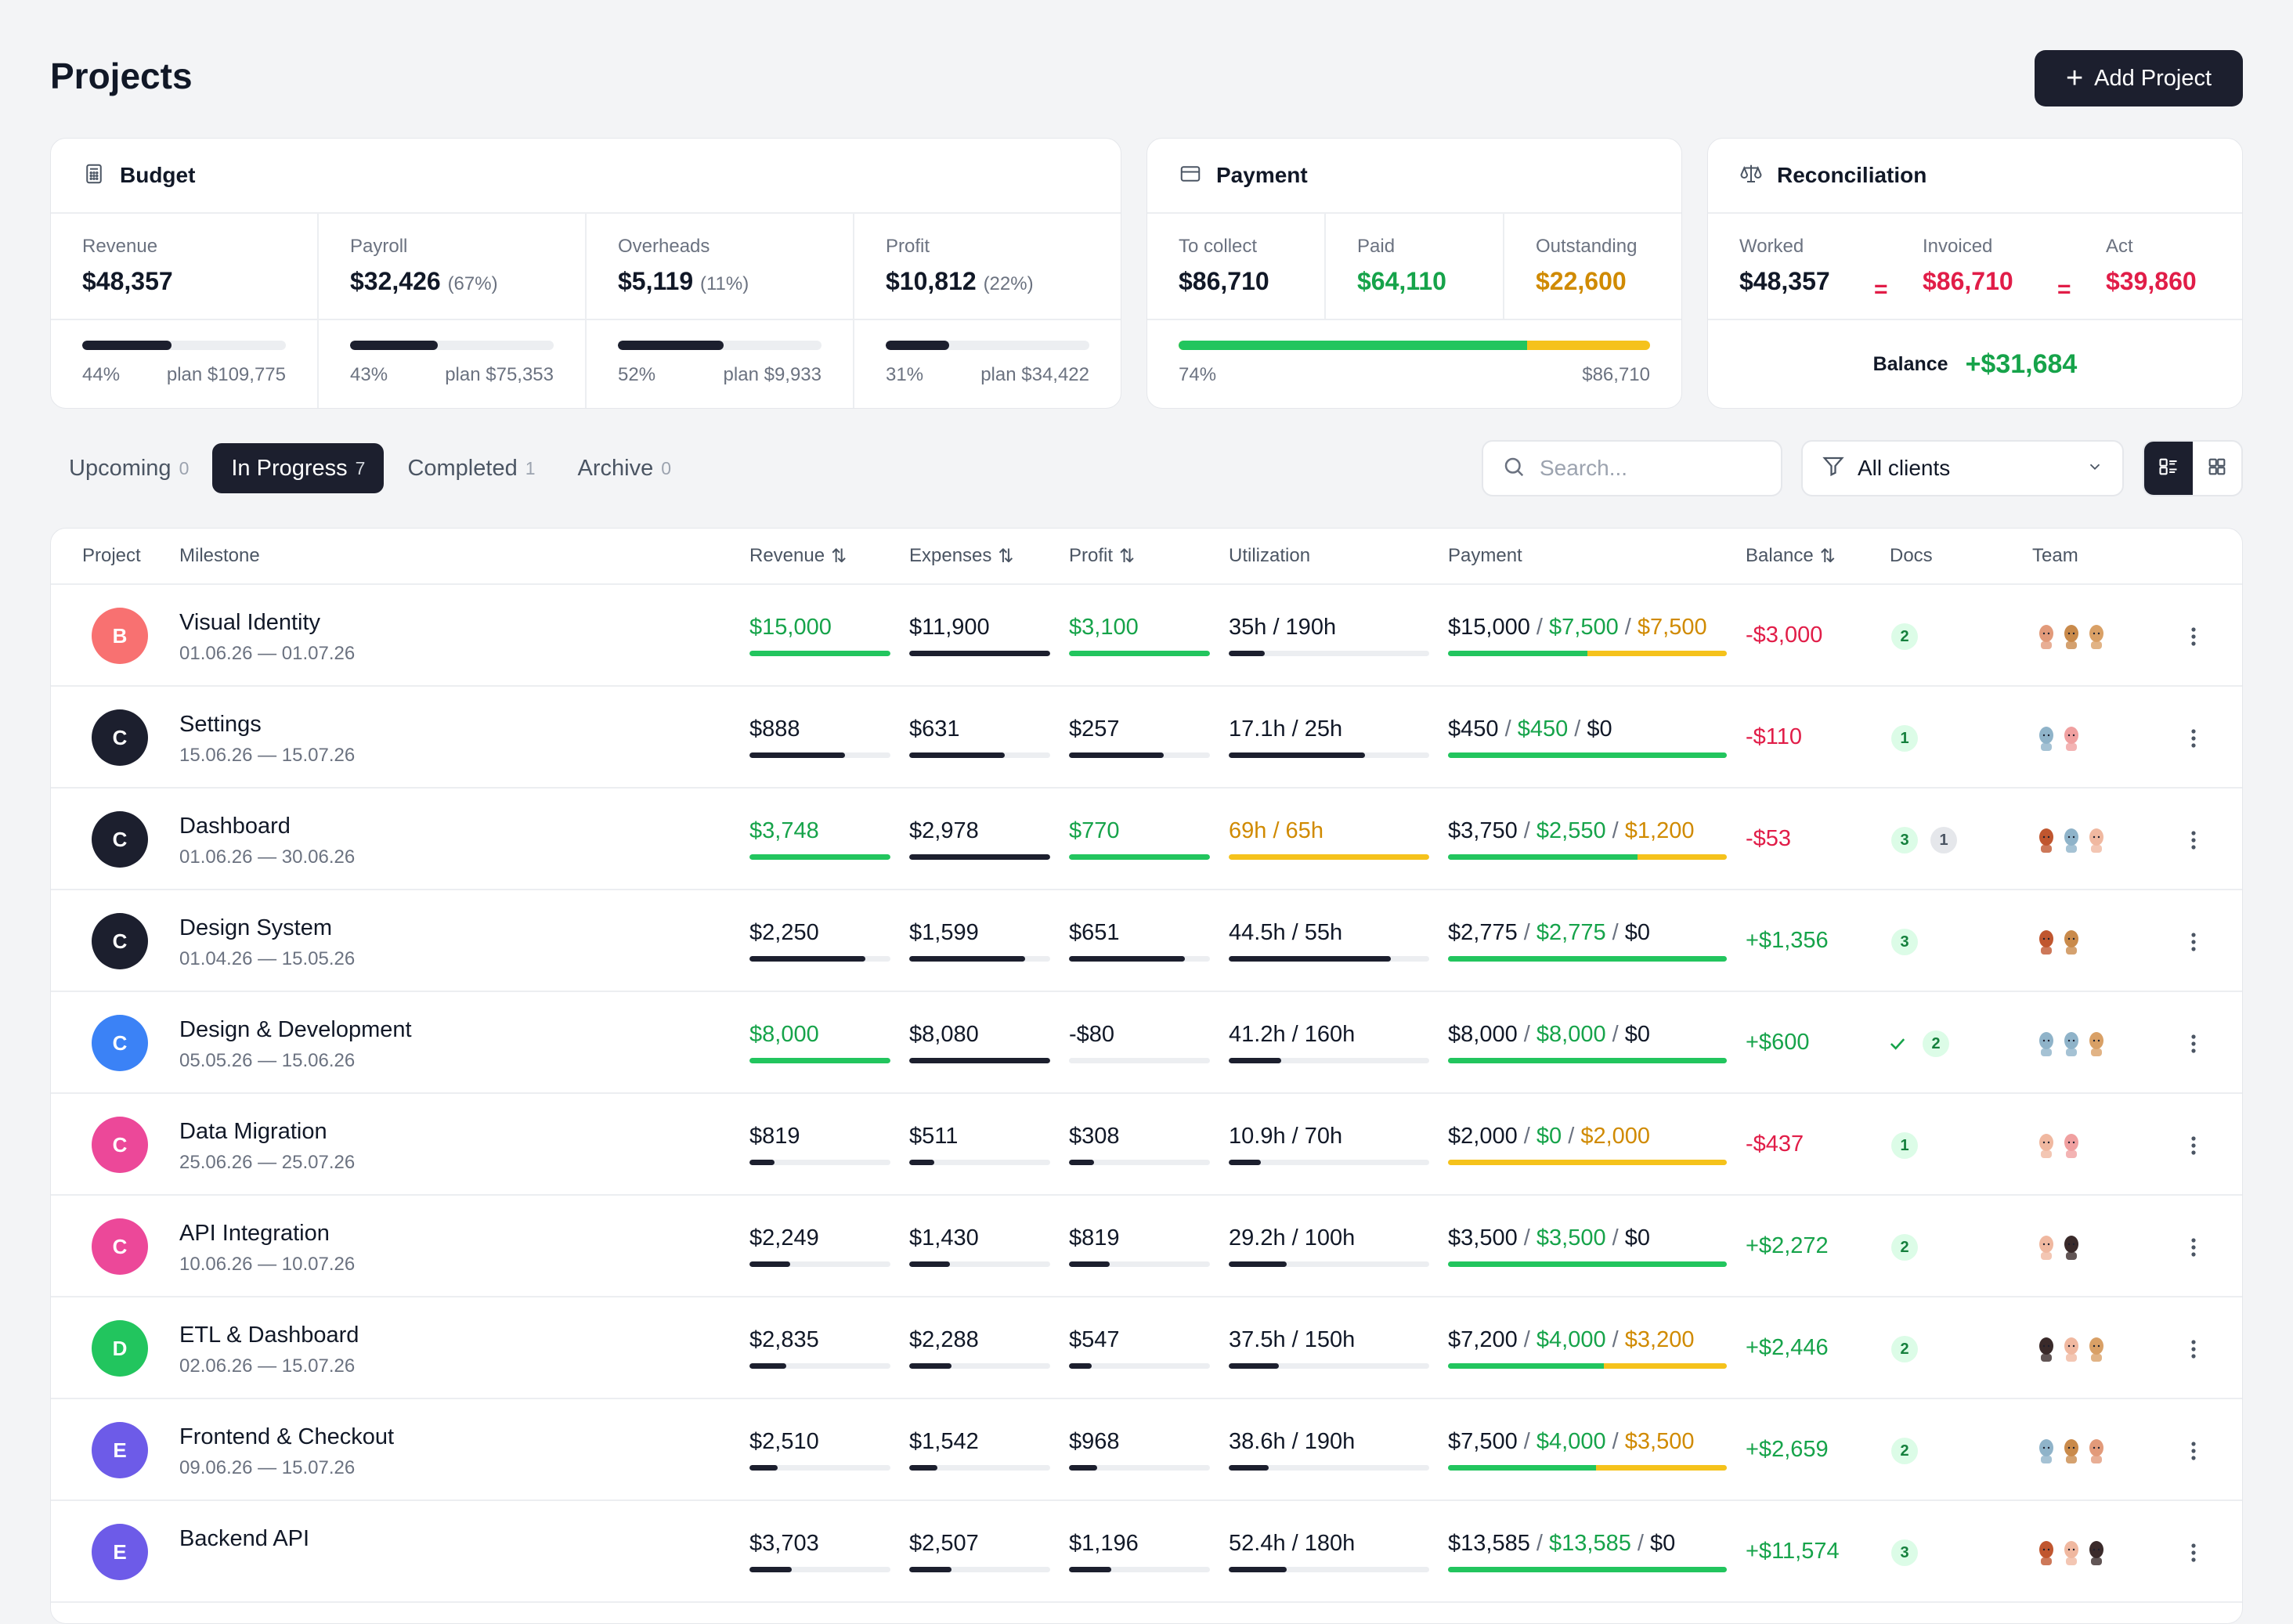 The width and height of the screenshot is (2293, 1624). Describe the element at coordinates (254, 1233) in the screenshot. I see `project-name: API Integration` at that location.